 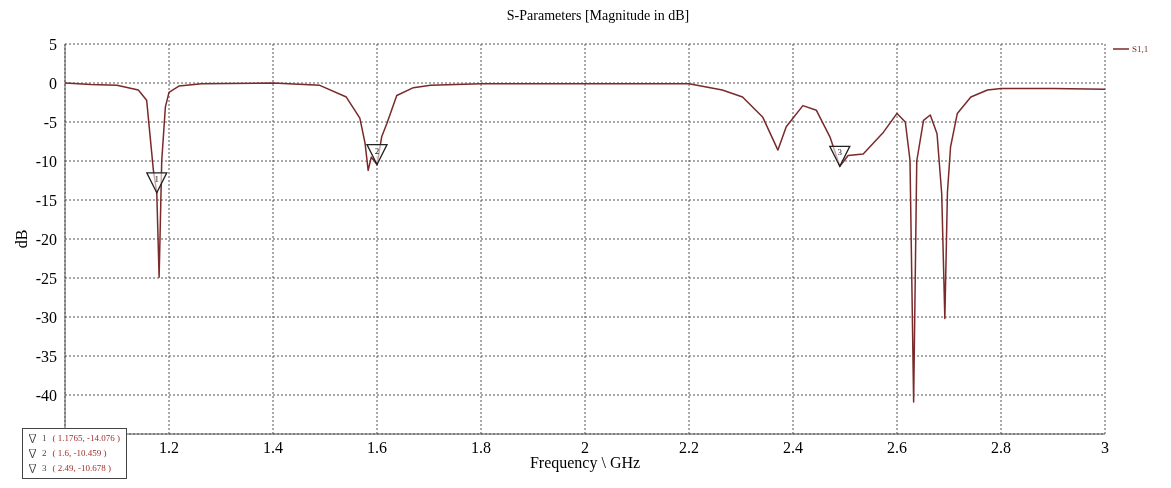 I want to click on y-tick-label: 0, so click(x=53, y=83).